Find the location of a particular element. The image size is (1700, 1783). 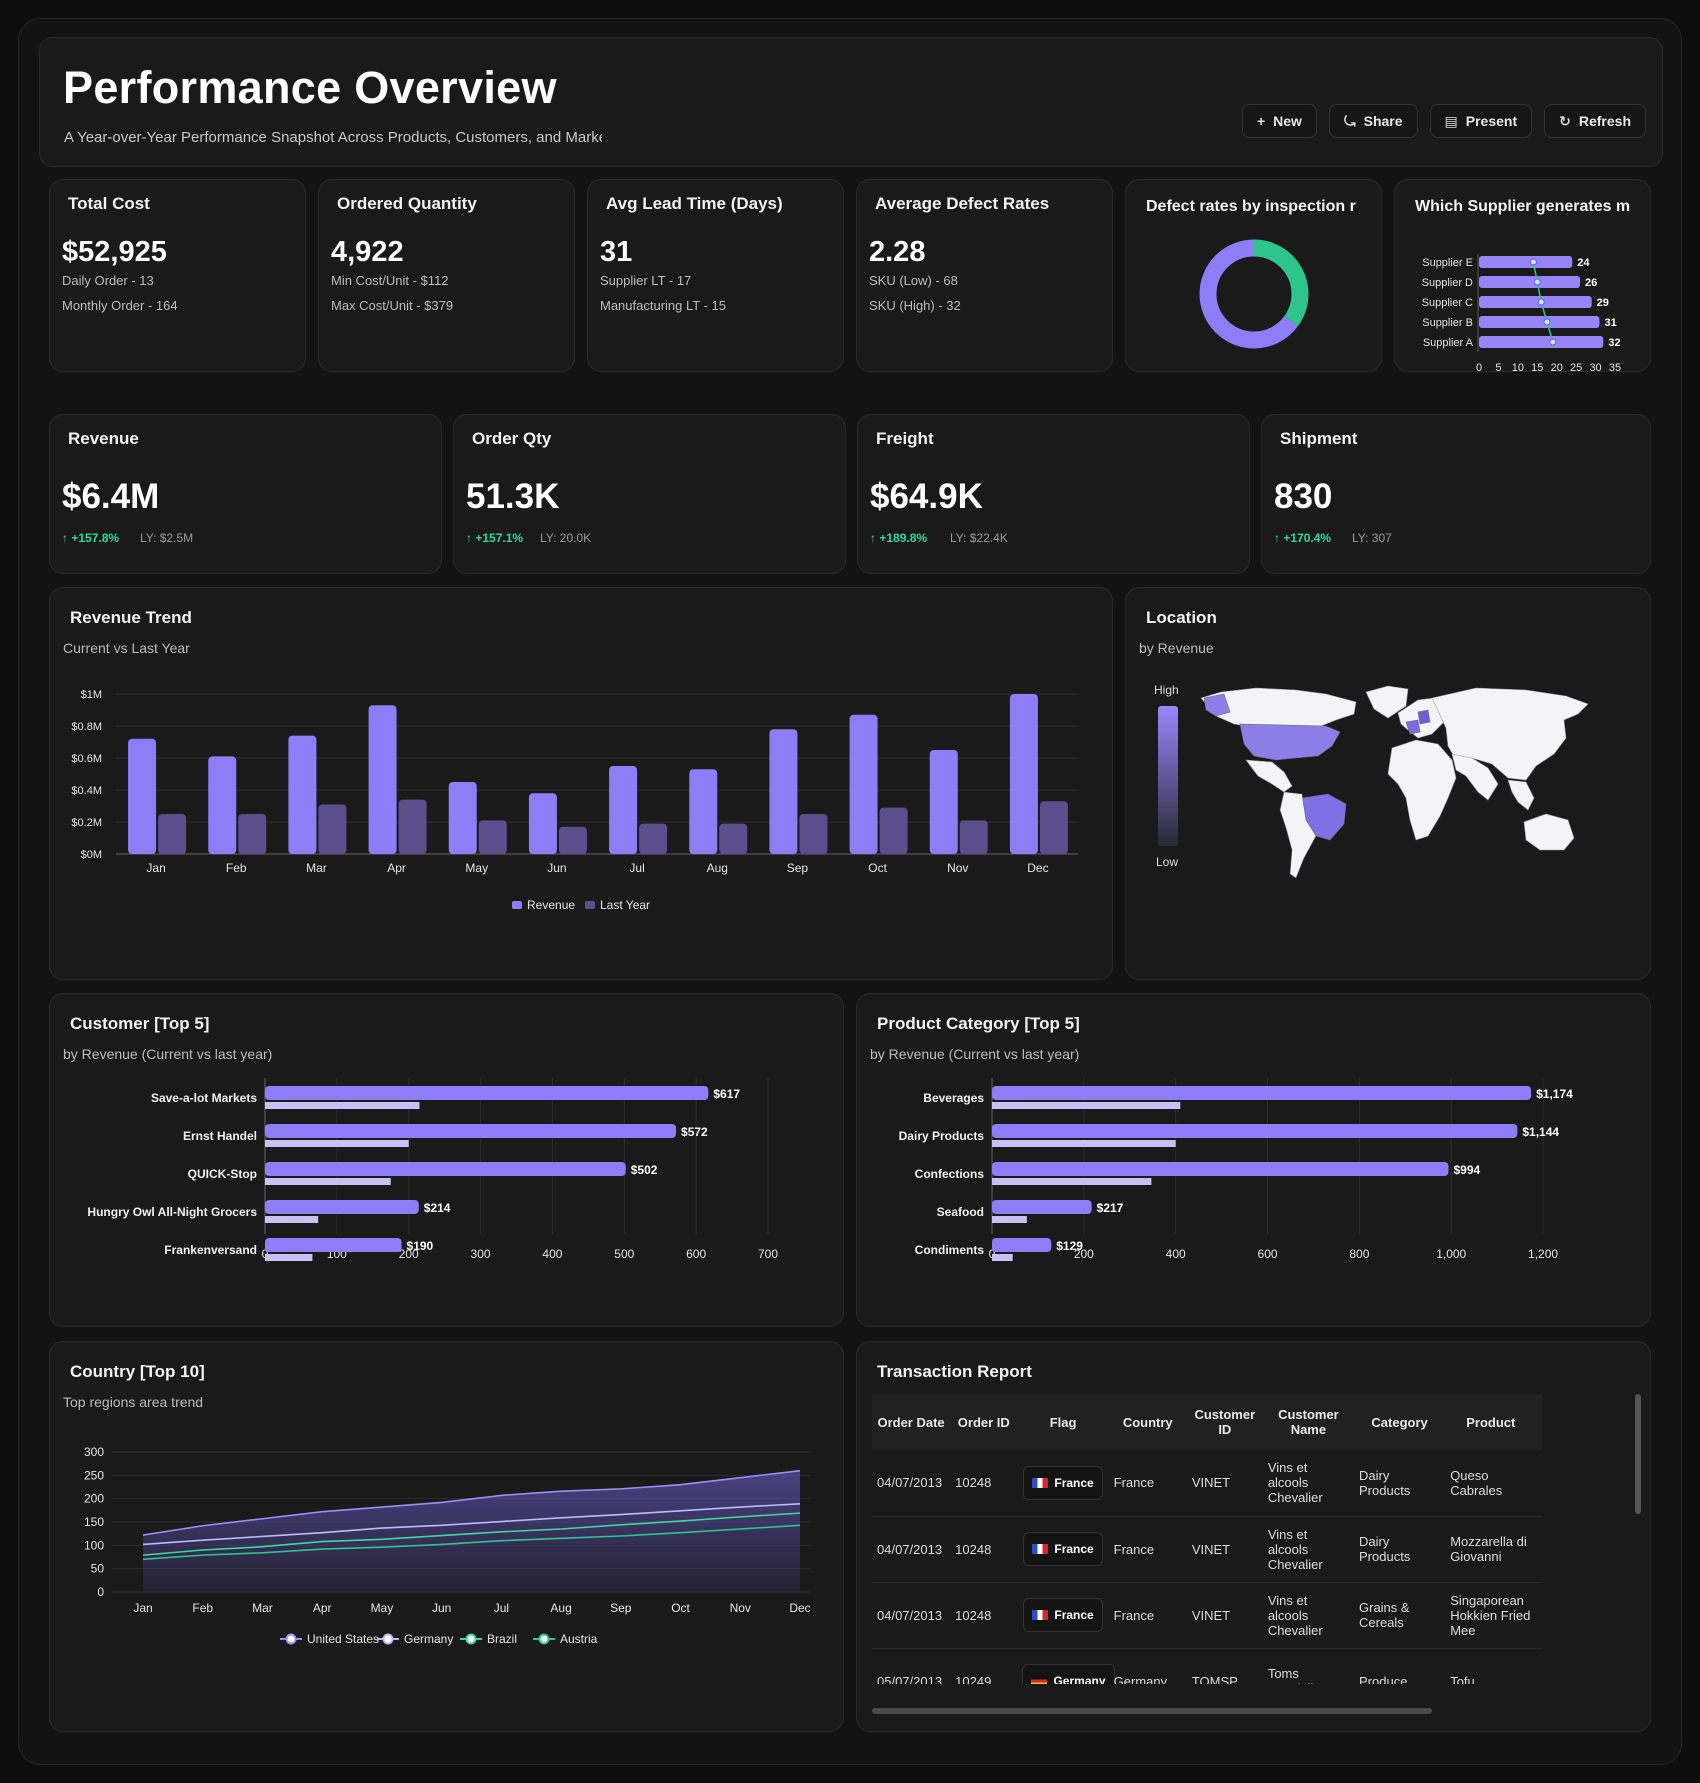

new-button: + New is located at coordinates (1279, 121).